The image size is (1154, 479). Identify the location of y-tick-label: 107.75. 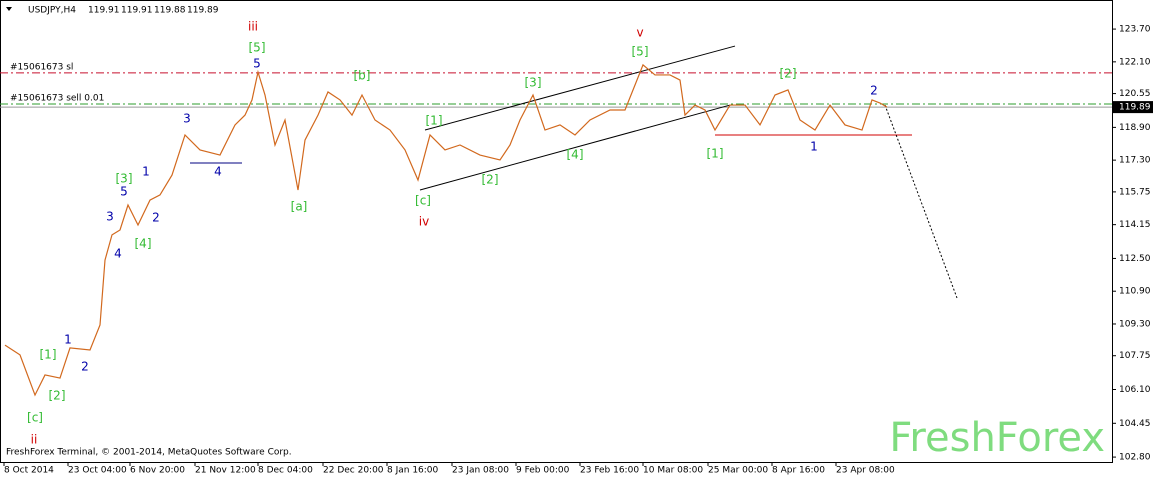
(1135, 356).